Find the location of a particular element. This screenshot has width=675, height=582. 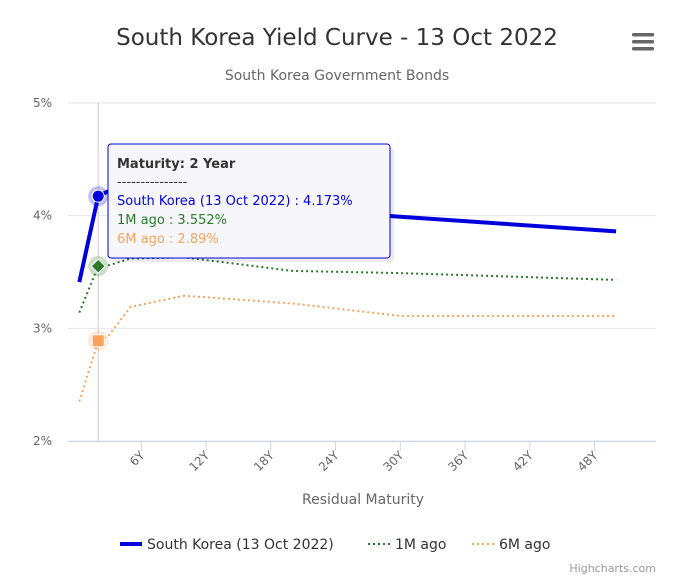

x-tick-label: 12Y is located at coordinates (199, 461).